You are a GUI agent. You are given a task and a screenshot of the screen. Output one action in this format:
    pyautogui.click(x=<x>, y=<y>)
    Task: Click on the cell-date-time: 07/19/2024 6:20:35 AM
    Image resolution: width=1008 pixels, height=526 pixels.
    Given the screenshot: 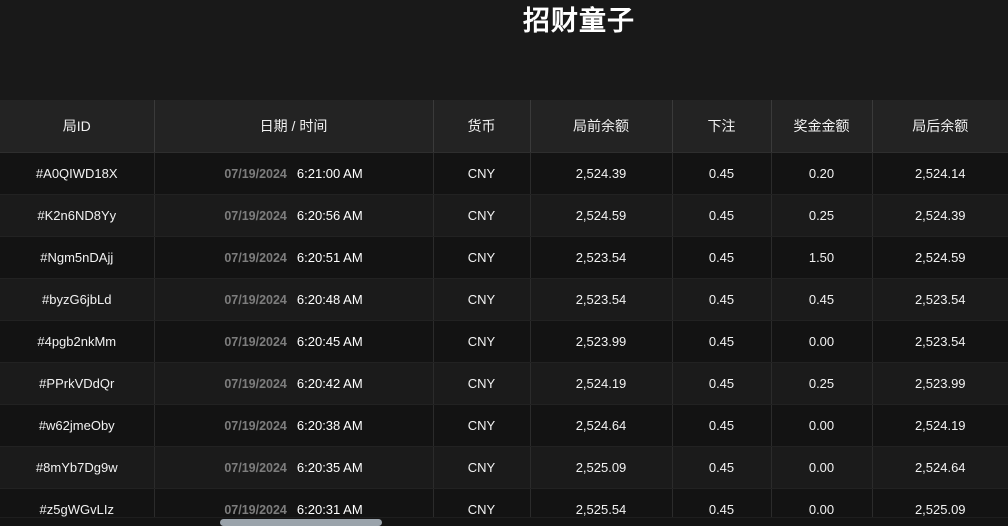 What is the action you would take?
    pyautogui.click(x=294, y=467)
    